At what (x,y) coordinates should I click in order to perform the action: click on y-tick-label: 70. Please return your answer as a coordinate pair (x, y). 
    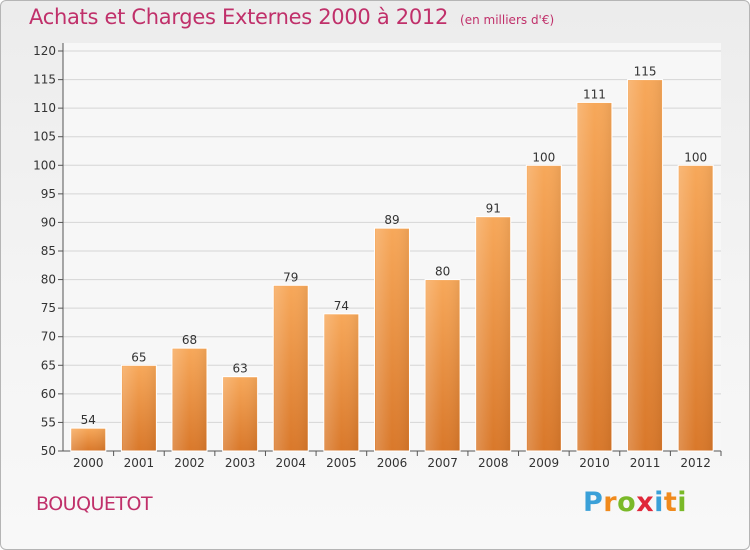
    Looking at the image, I should click on (48, 337).